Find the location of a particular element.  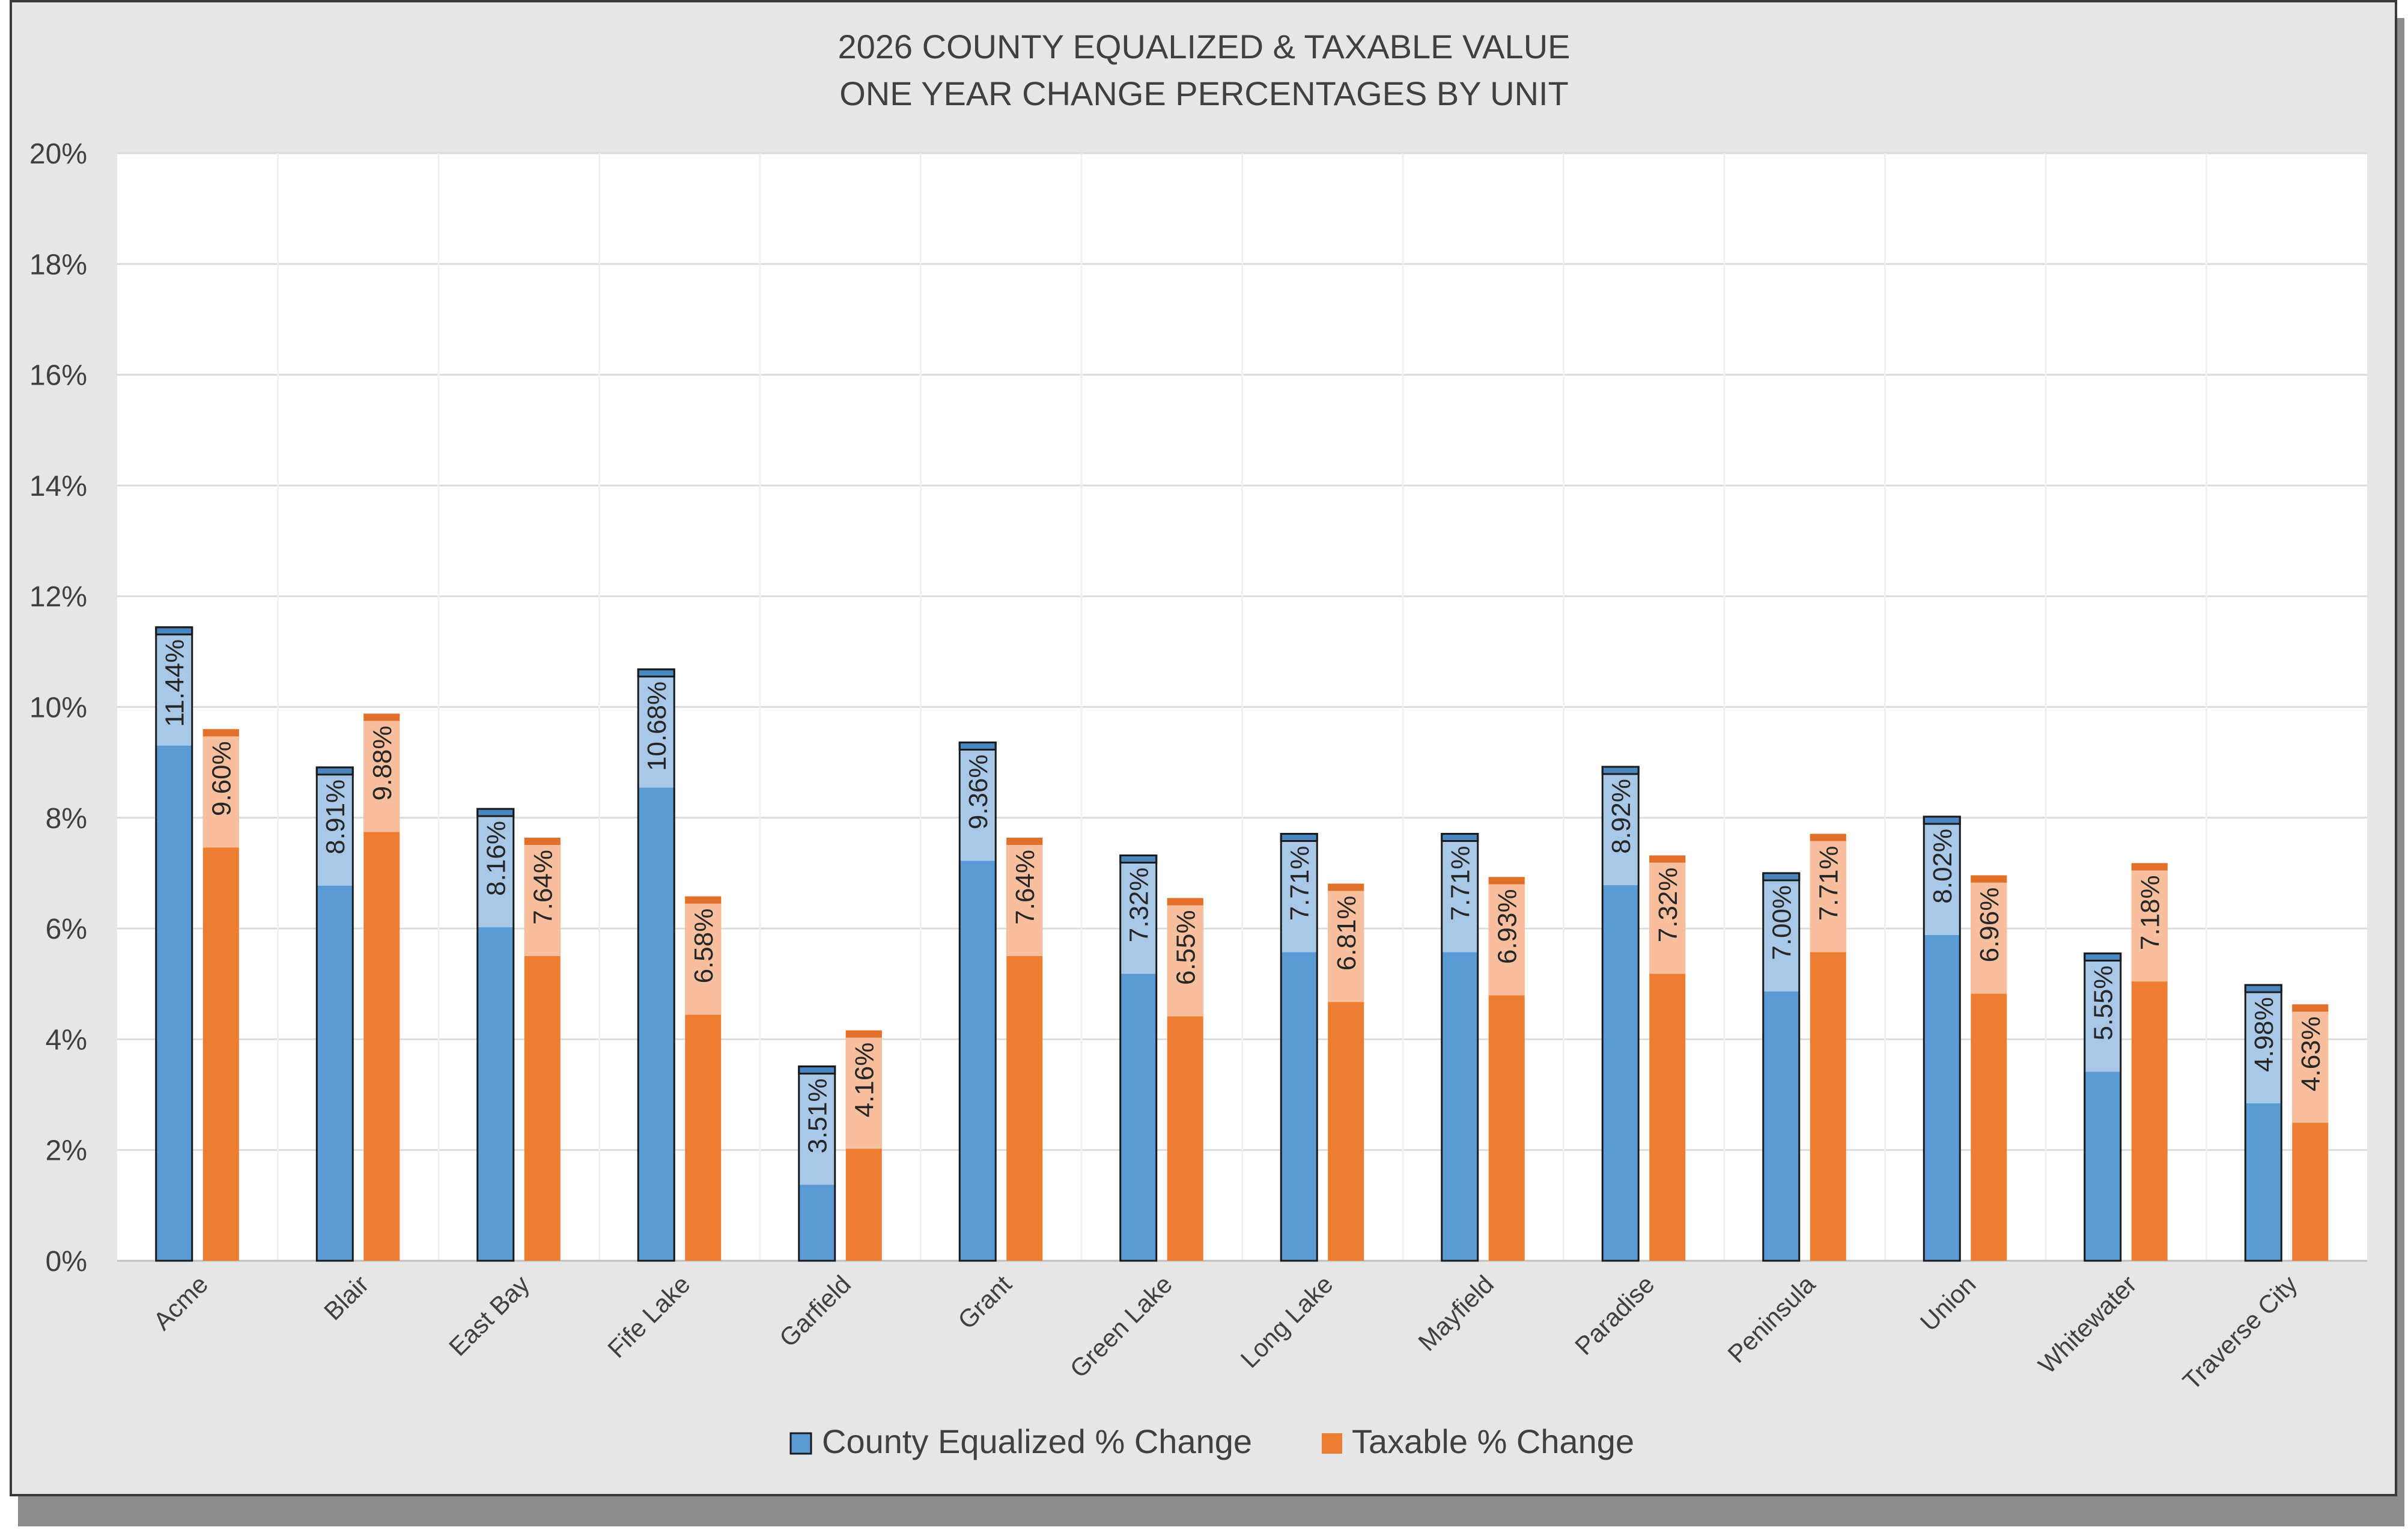

data-label: 4.16% is located at coordinates (865, 1081).